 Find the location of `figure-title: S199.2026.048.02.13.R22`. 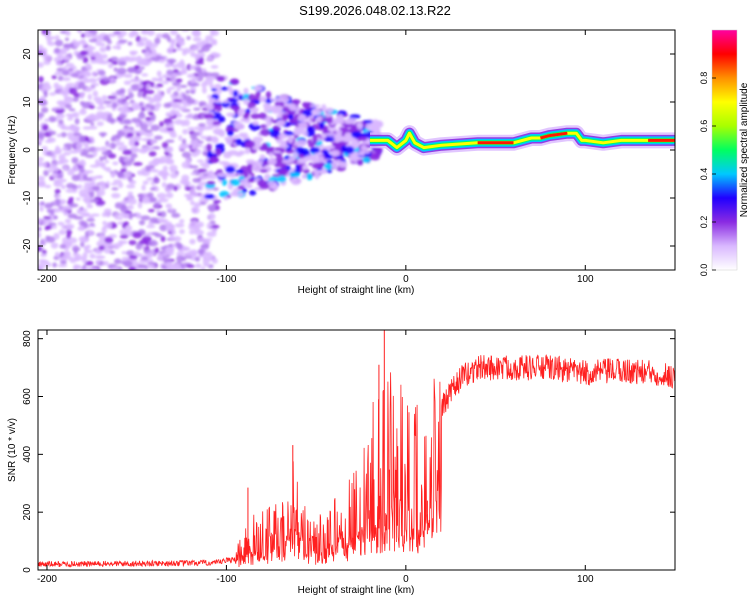

figure-title: S199.2026.048.02.13.R22 is located at coordinates (375, 10).